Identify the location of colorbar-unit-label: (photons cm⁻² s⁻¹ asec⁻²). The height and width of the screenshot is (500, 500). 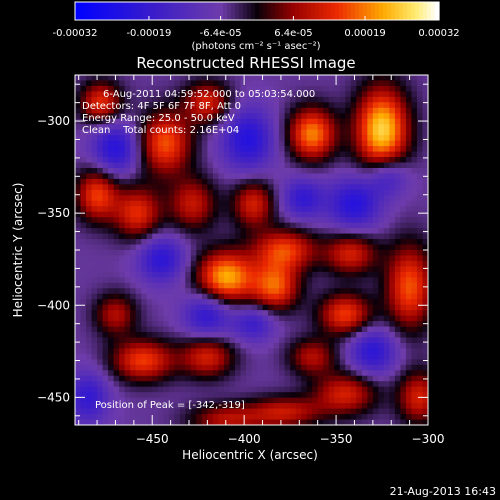
(255, 46).